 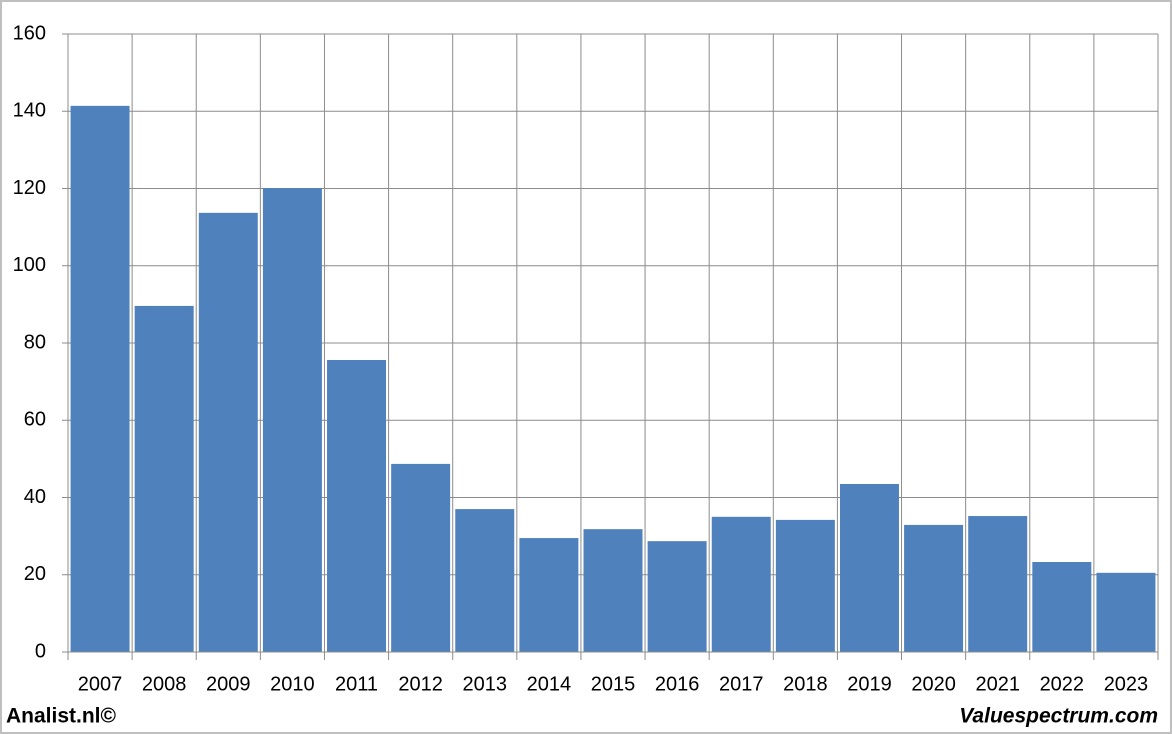 What do you see at coordinates (420, 684) in the screenshot?
I see `x-tick-label: 2012` at bounding box center [420, 684].